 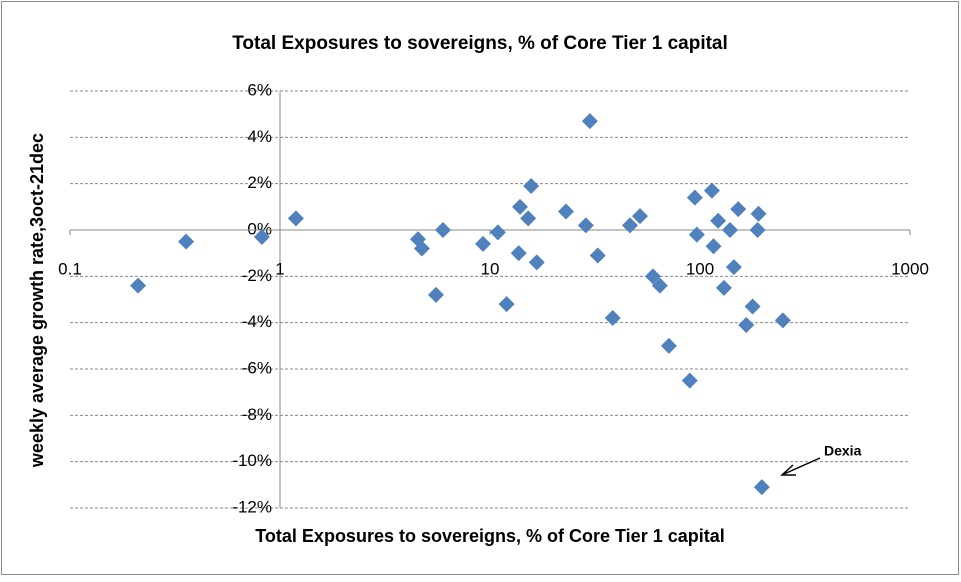 I want to click on x-tick-label: 0.1, so click(x=70, y=268).